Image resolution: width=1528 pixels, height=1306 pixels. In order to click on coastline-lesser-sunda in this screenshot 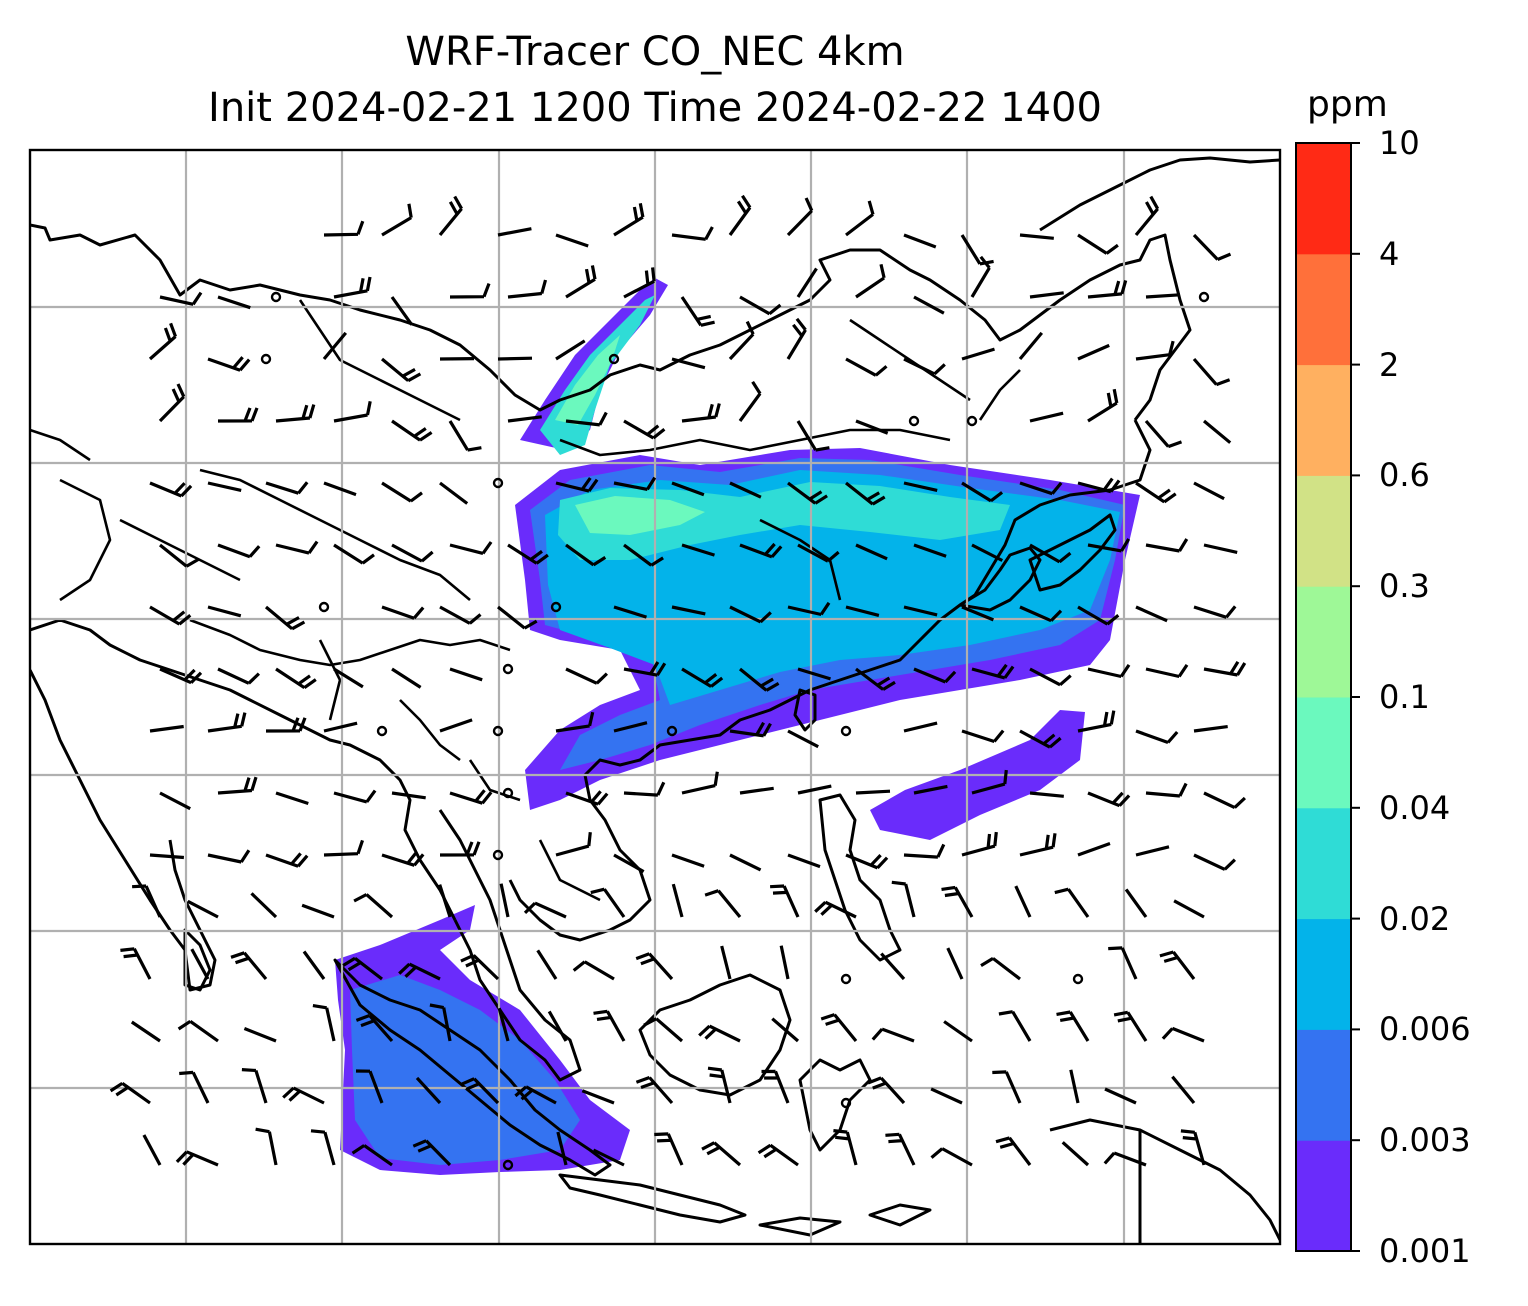, I will do `click(800, 1226)`.